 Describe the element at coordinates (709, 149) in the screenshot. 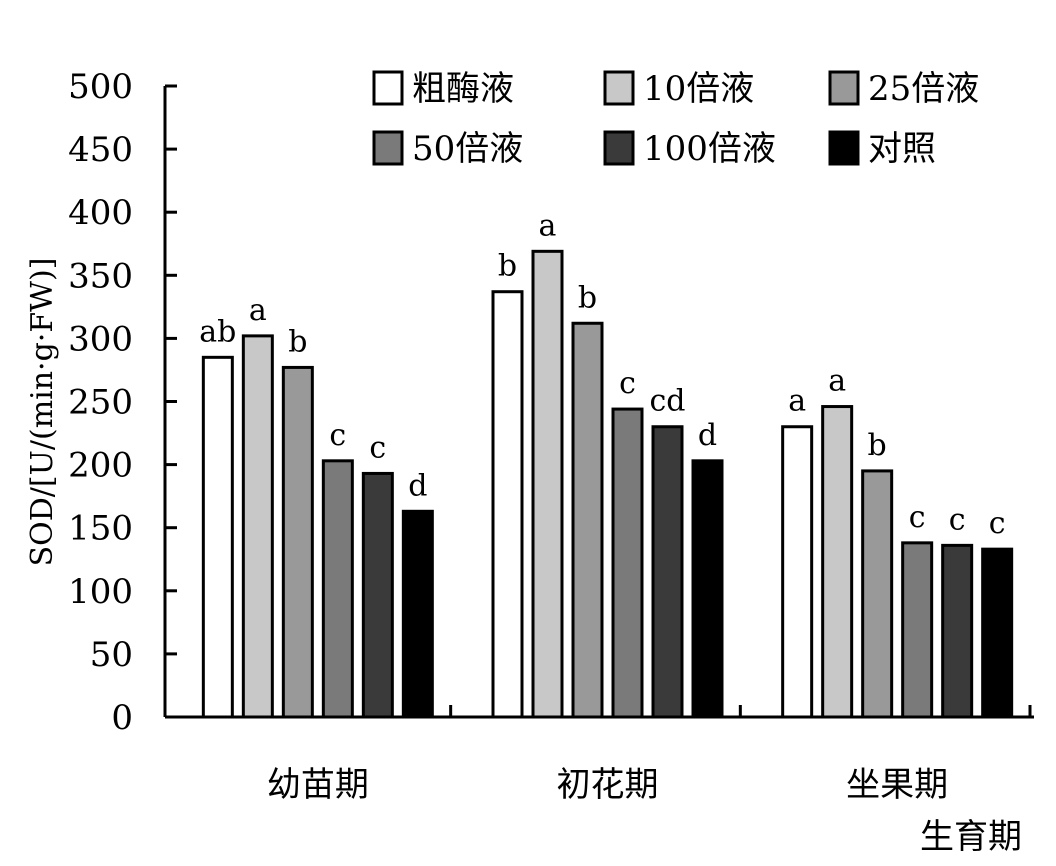

I see `legend-label: 100倍液` at that location.